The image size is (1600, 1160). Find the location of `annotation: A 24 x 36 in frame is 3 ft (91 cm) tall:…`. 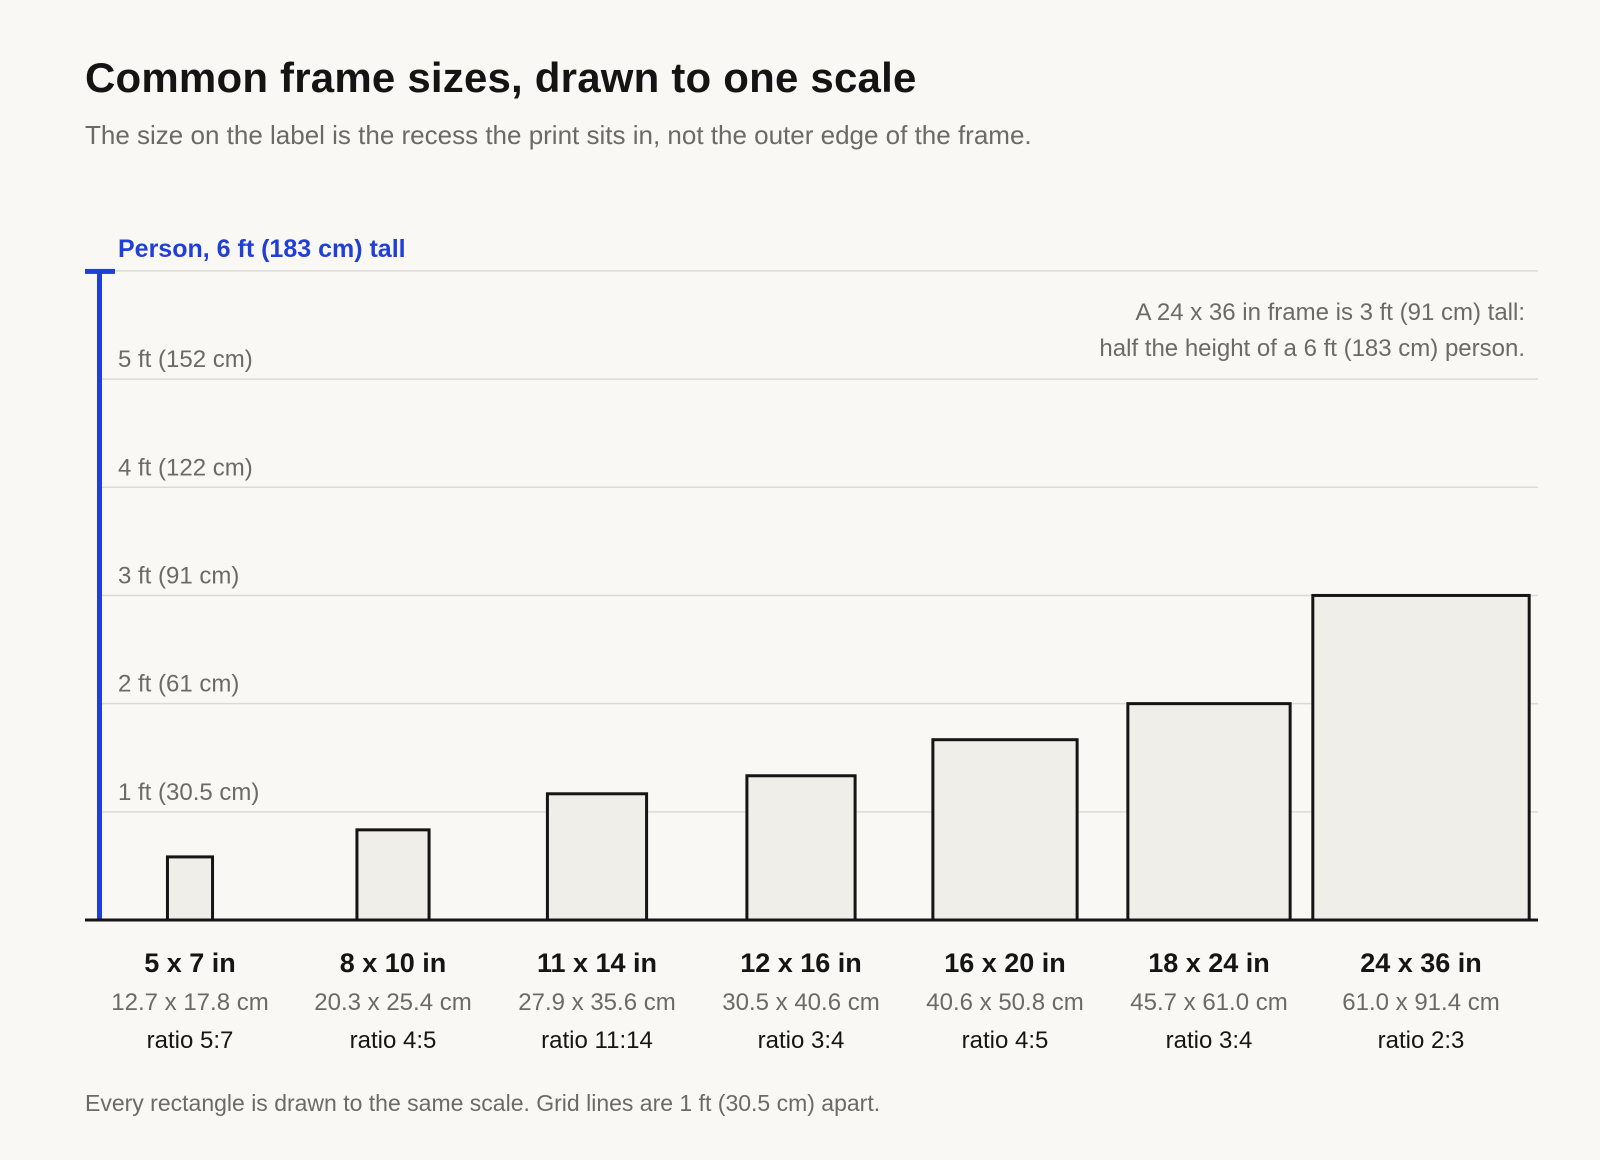

annotation: A 24 x 36 in frame is 3 ft (91 cm) tall:… is located at coordinates (1312, 330).